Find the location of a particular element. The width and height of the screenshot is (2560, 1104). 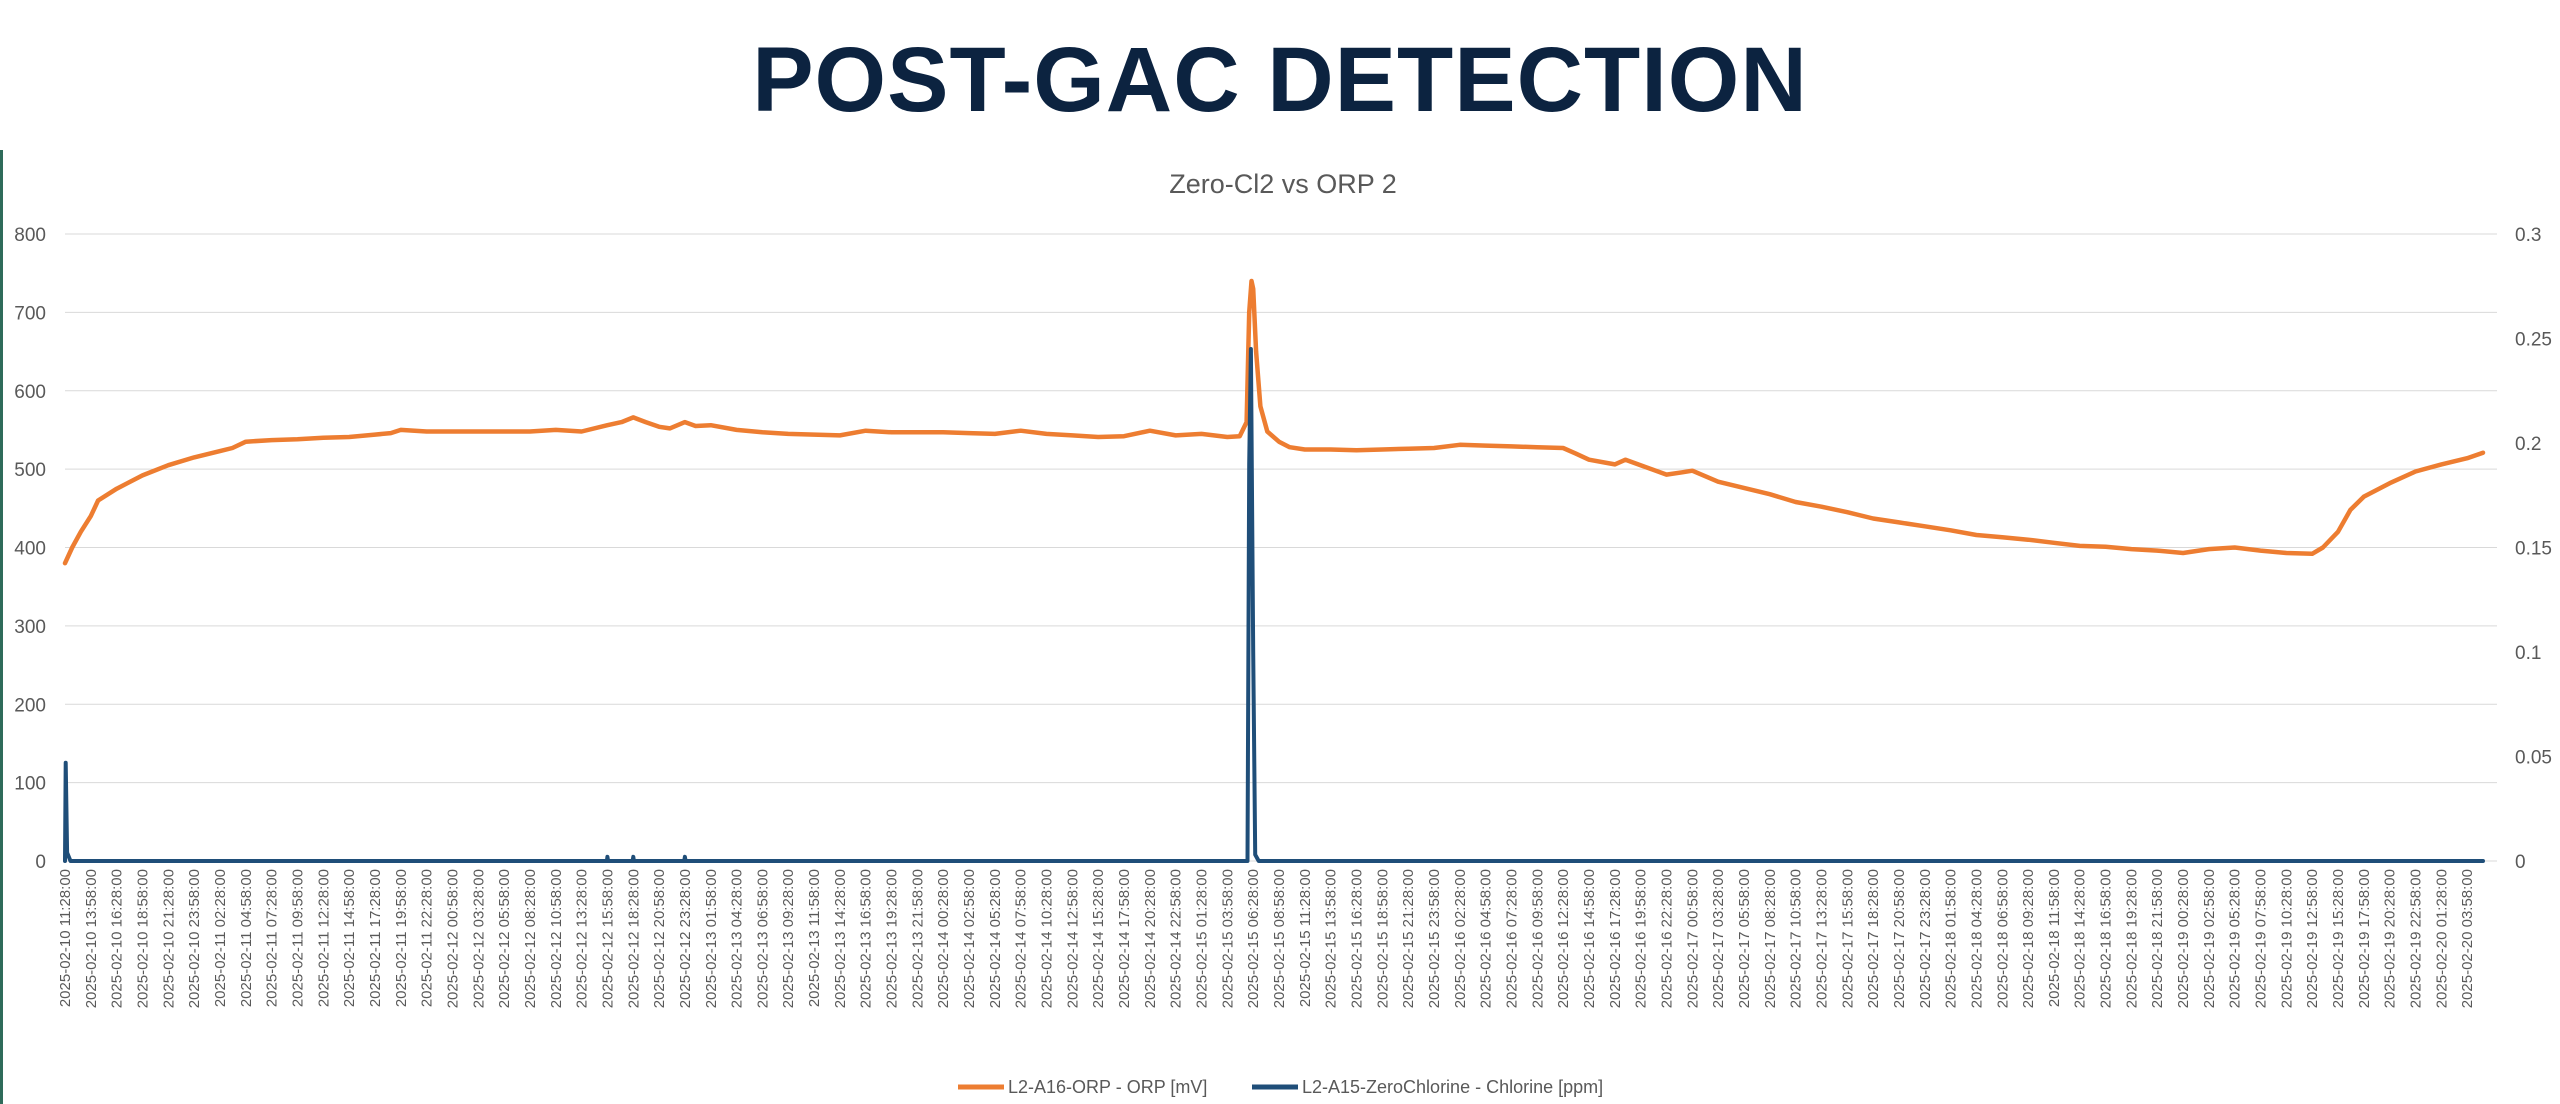

x-tick-label: 2025-02-20 01:28:00 is located at coordinates (2441, 938).